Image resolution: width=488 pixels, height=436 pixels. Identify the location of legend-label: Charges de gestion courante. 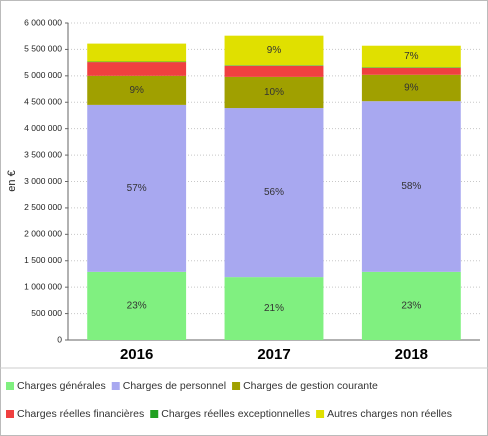
(310, 386).